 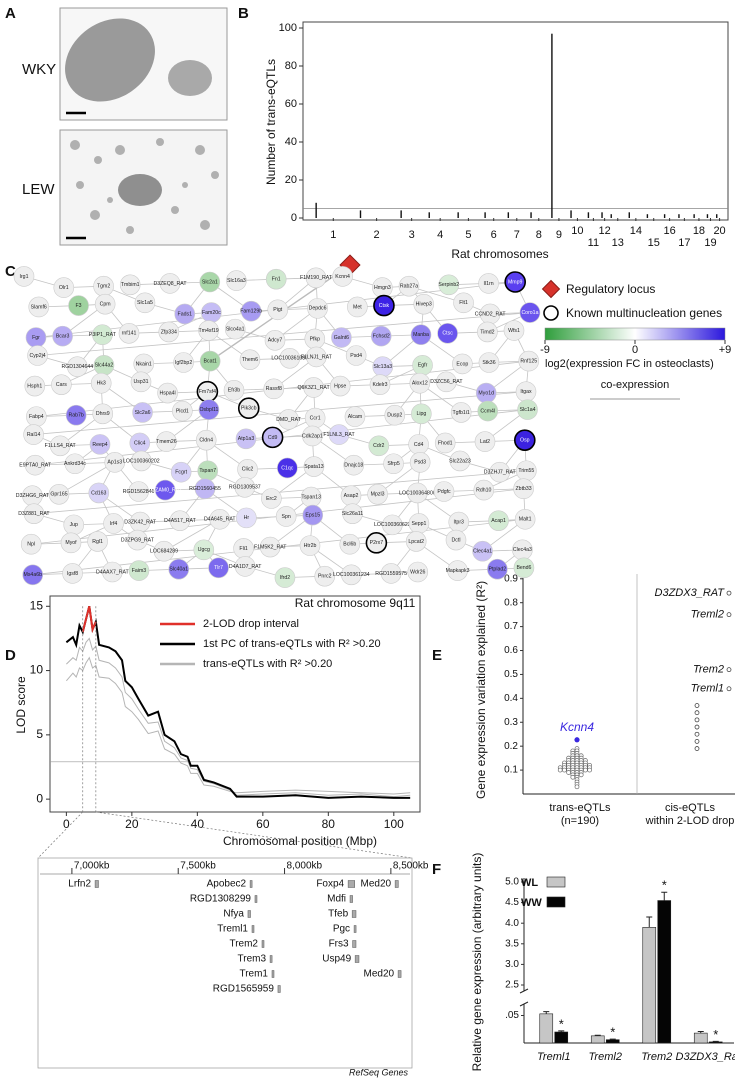 What do you see at coordinates (24, 277) in the screenshot?
I see `node-label: Irg1` at bounding box center [24, 277].